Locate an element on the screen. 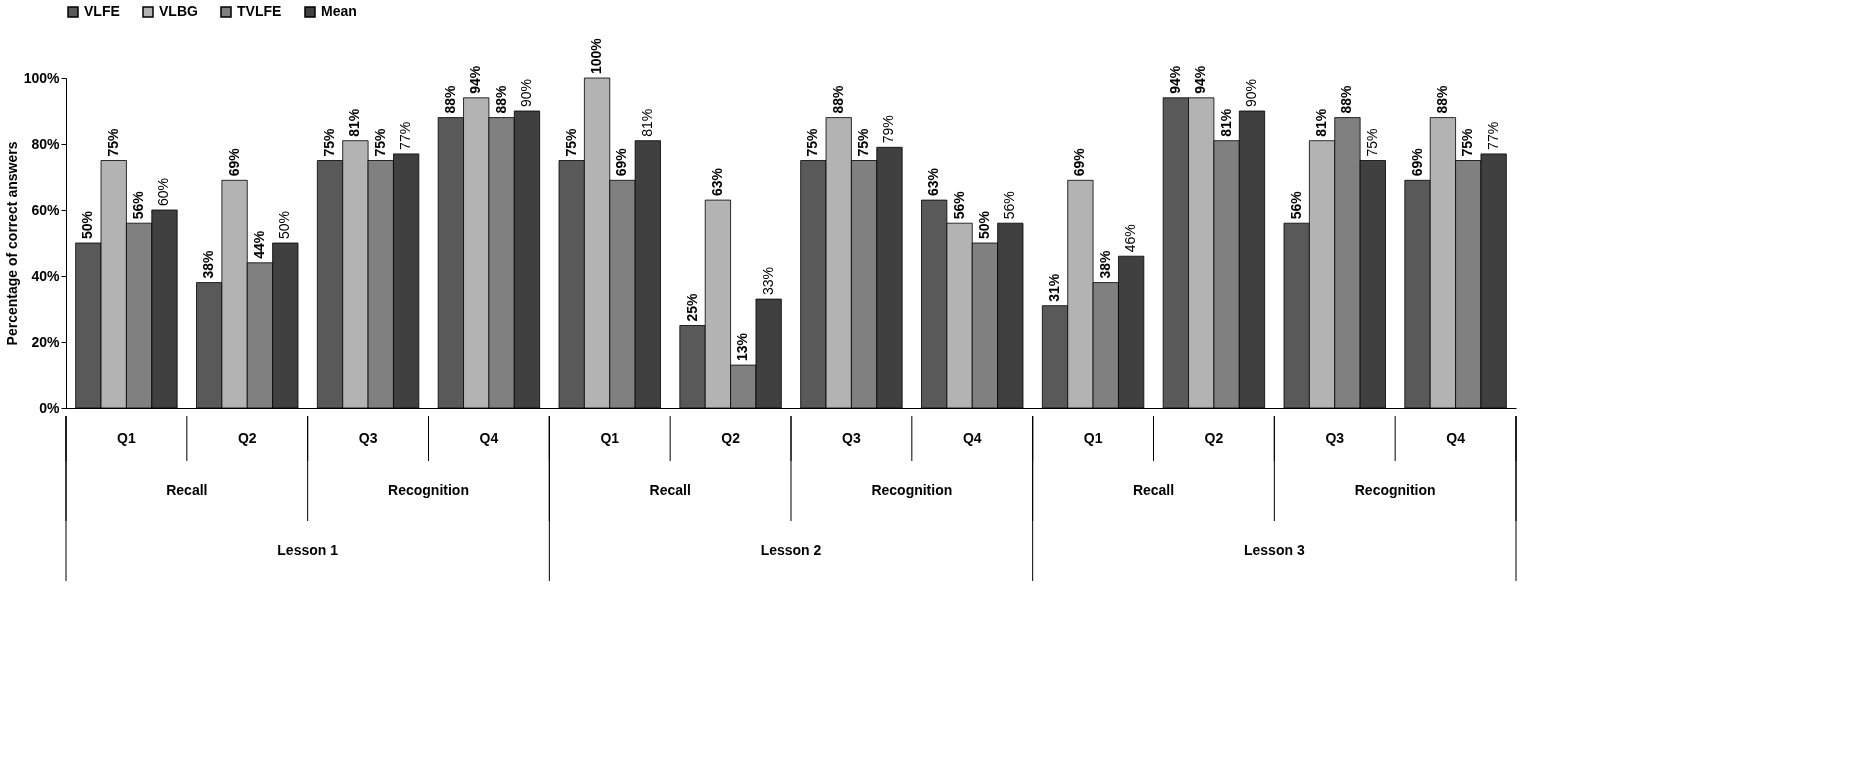 The height and width of the screenshot is (759, 1863). data-label: 13% is located at coordinates (742, 347).